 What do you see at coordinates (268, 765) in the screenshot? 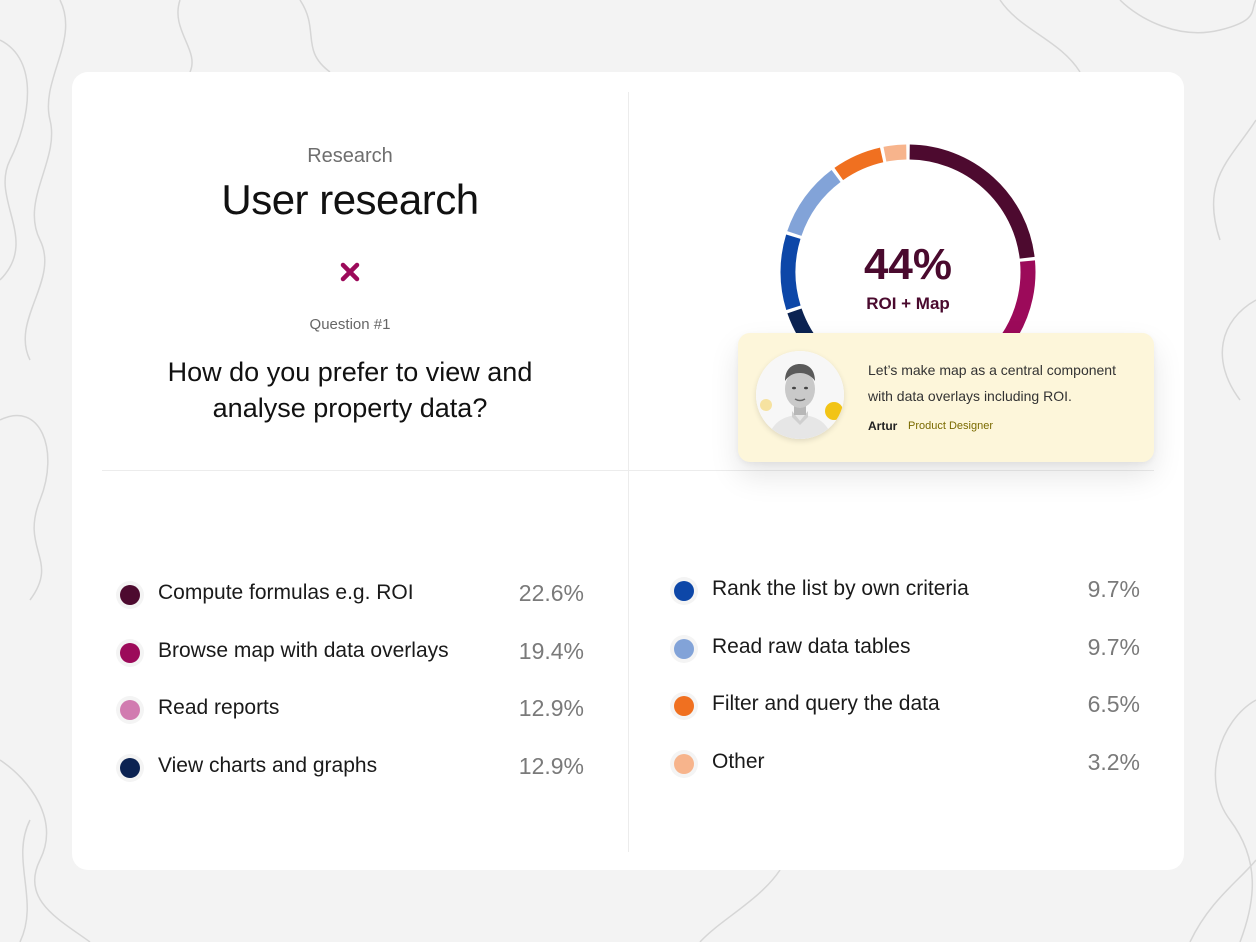
I see `legend-label: View charts and graphs` at bounding box center [268, 765].